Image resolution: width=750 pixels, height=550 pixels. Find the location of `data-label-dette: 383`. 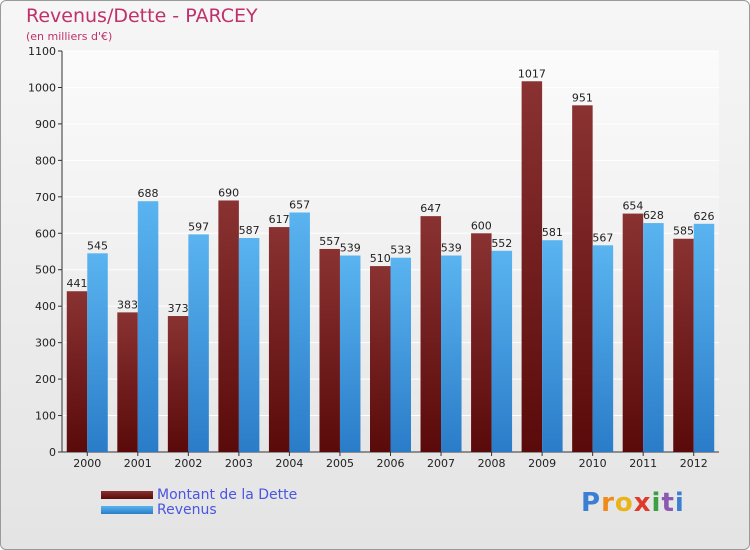

data-label-dette: 383 is located at coordinates (127, 304).